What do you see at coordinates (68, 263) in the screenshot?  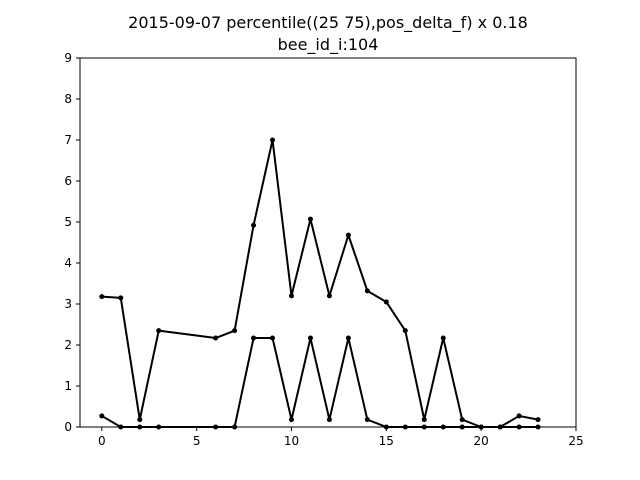 I see `y-tick-label: 4` at bounding box center [68, 263].